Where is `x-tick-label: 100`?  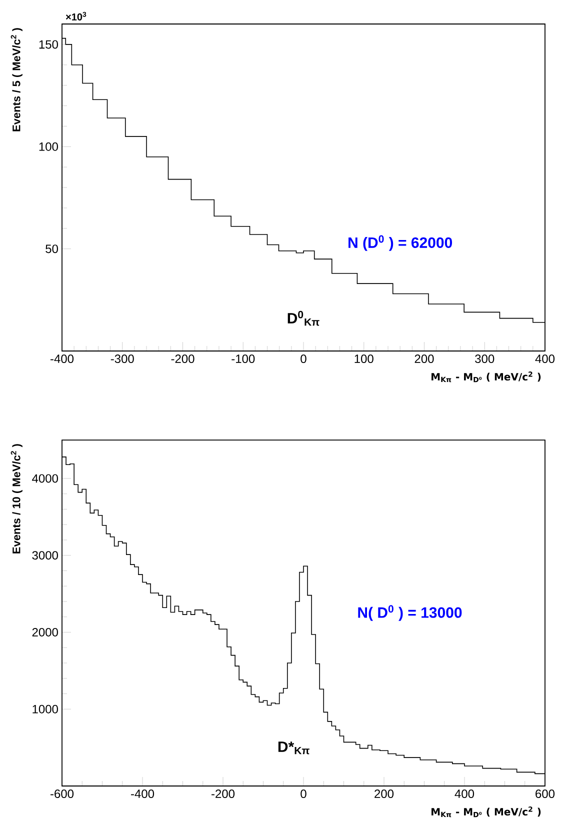
x-tick-label: 100 is located at coordinates (364, 359).